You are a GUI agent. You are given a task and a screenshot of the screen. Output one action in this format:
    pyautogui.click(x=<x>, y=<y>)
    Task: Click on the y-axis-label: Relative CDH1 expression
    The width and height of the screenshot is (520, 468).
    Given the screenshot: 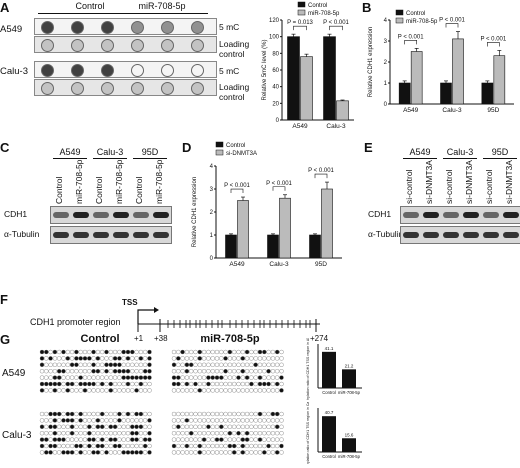 What is the action you would take?
    pyautogui.click(x=195, y=212)
    